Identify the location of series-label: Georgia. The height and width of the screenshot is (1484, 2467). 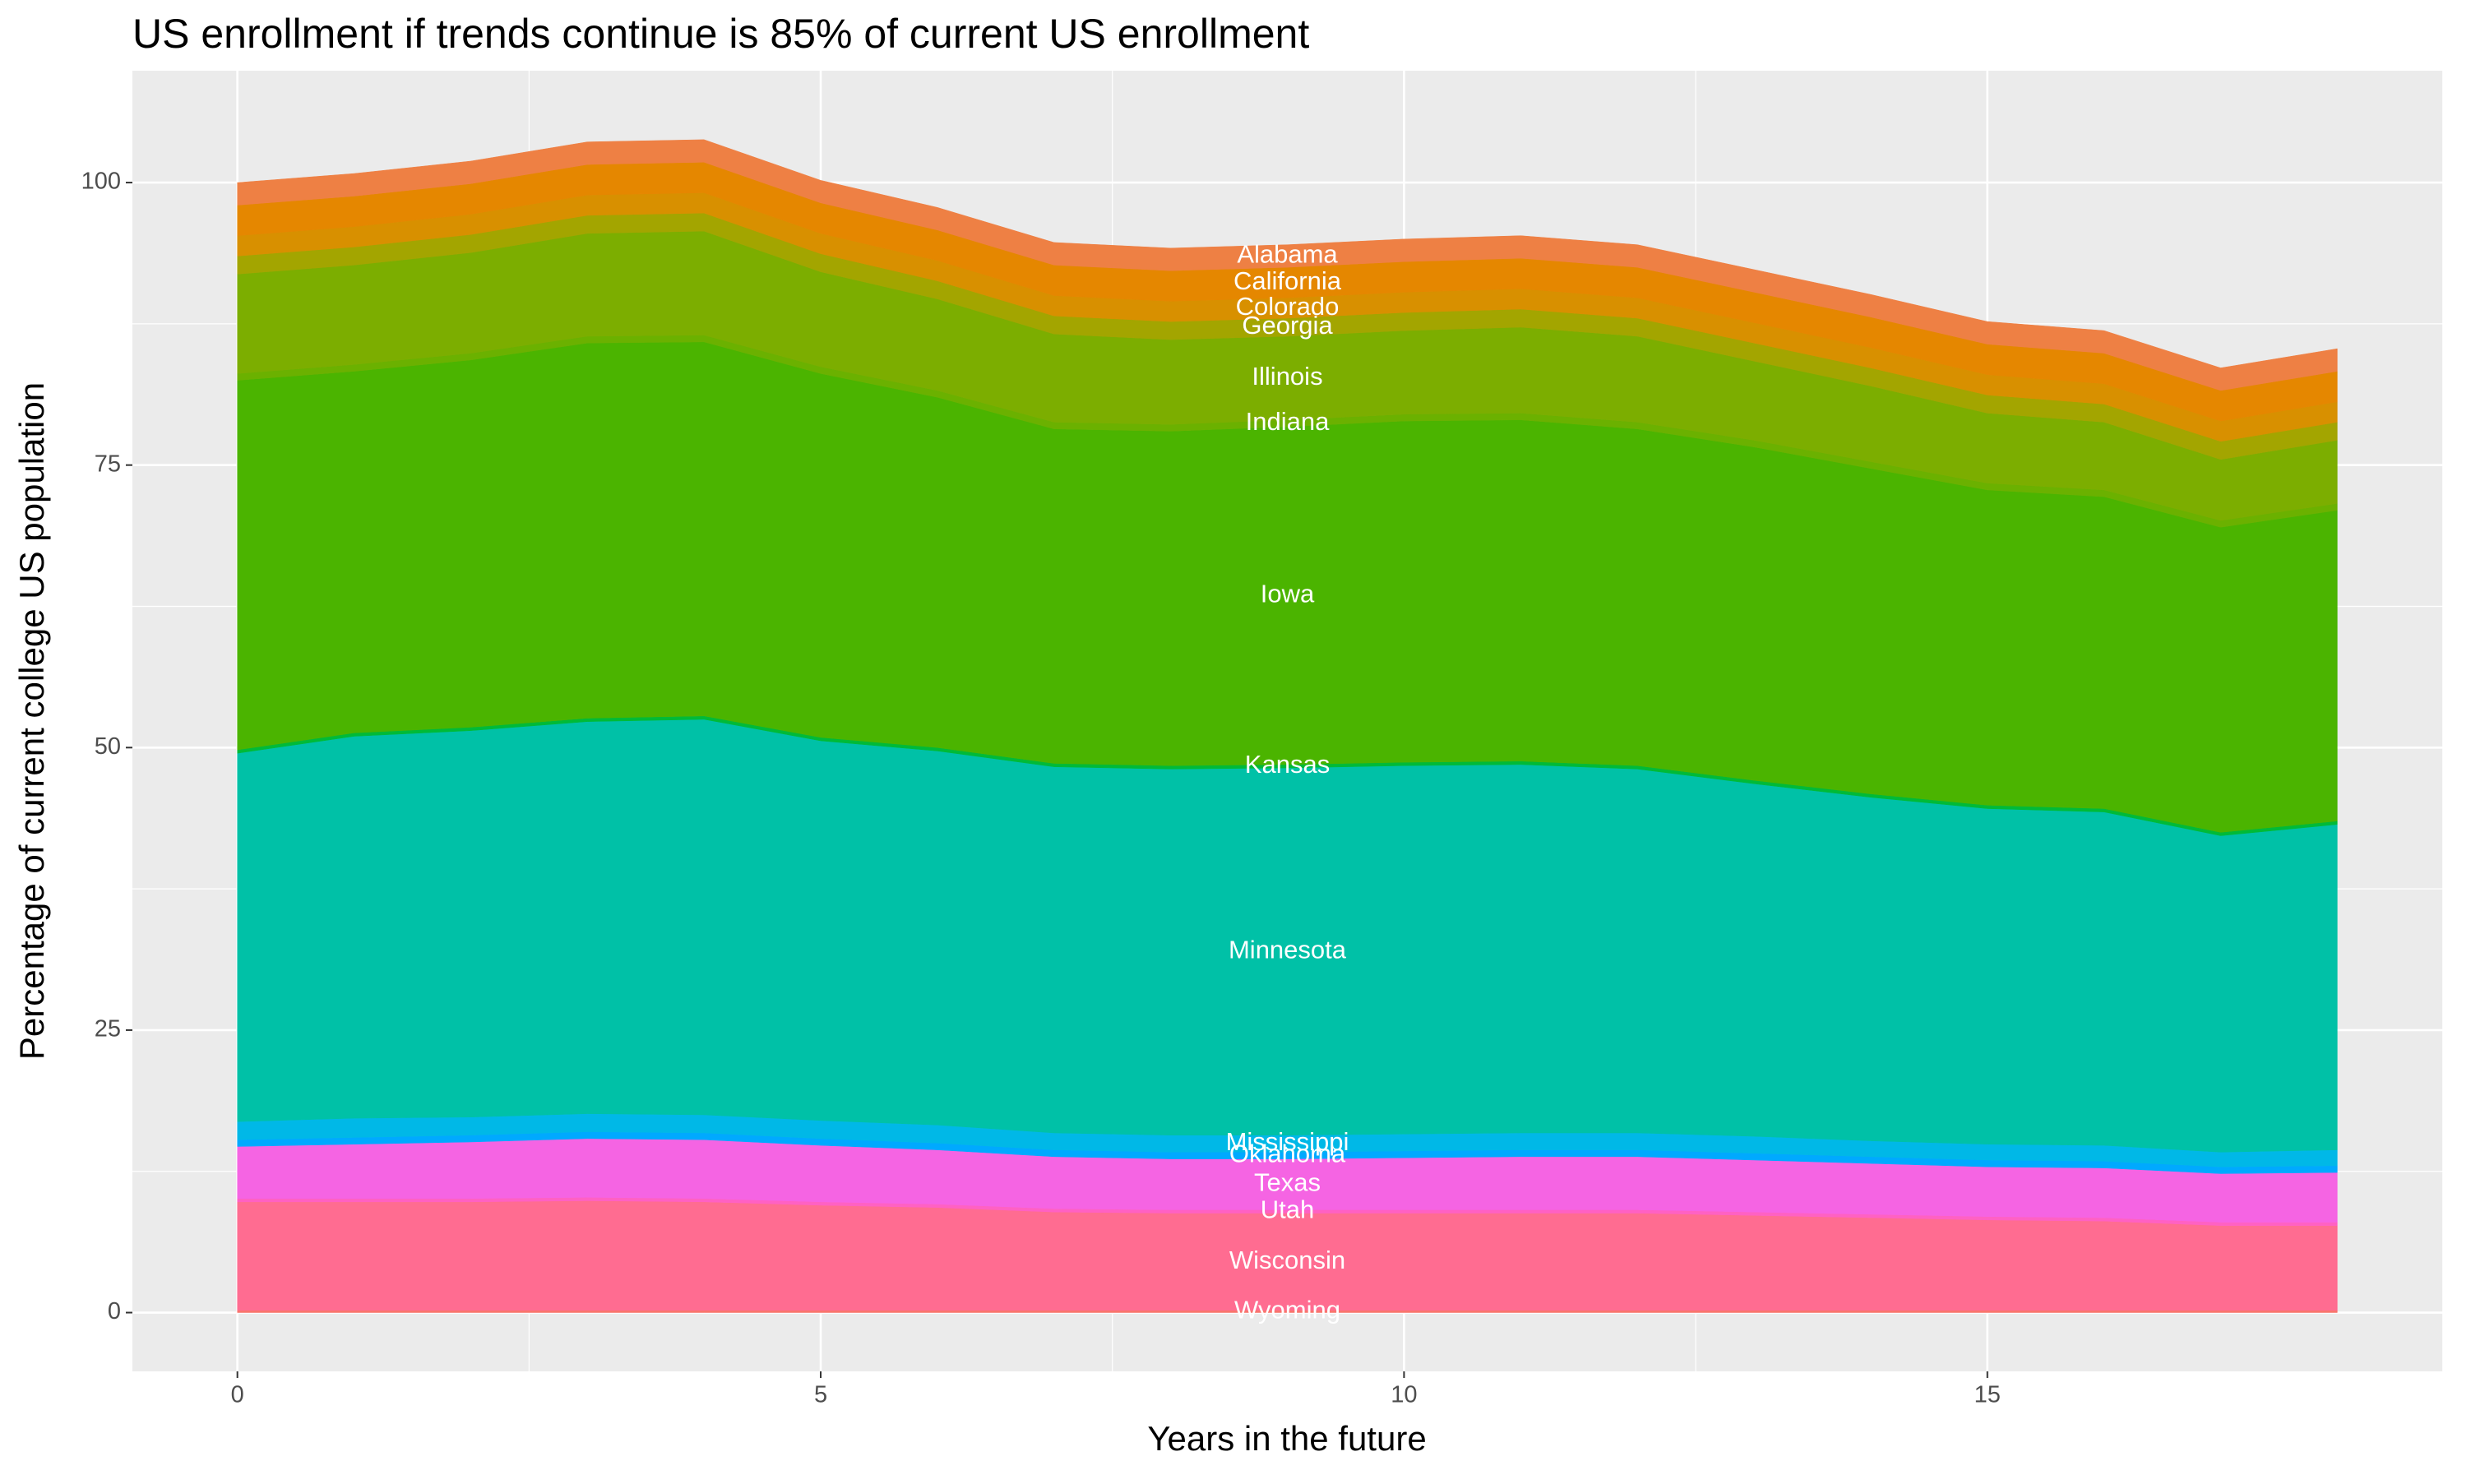
(1287, 325).